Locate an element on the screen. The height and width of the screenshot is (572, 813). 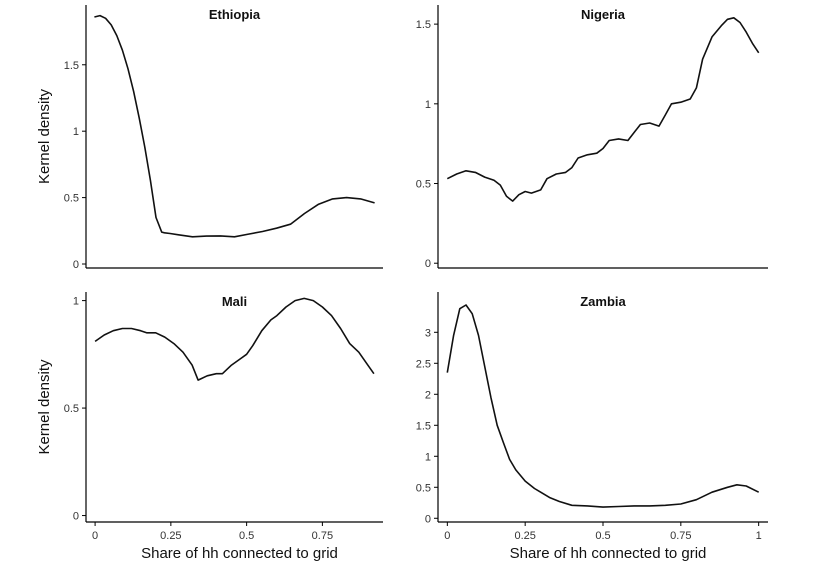
mali-y-tick-label: 1 is located at coordinates (76, 302).